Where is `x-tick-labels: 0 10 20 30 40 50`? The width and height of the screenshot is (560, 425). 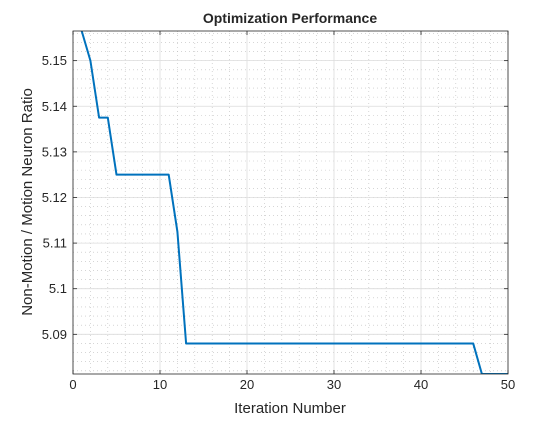 x-tick-labels: 0 10 20 30 40 50 is located at coordinates (292, 384).